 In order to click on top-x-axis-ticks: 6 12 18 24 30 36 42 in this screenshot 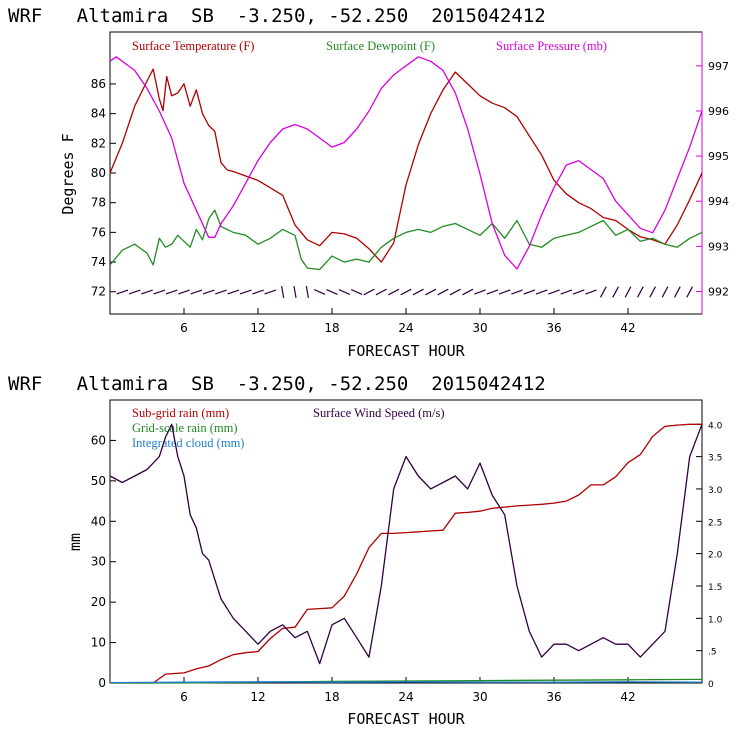, I will do `click(408, 321)`.